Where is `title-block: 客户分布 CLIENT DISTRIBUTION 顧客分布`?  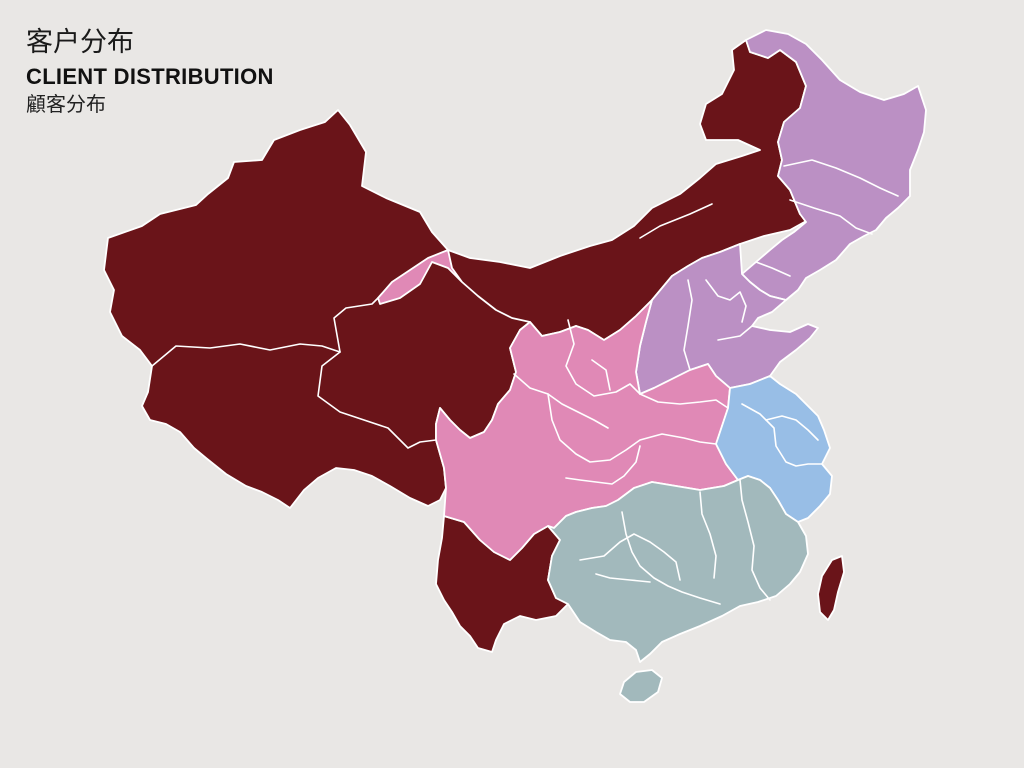 title-block: 客户分布 CLIENT DISTRIBUTION 顧客分布 is located at coordinates (150, 72).